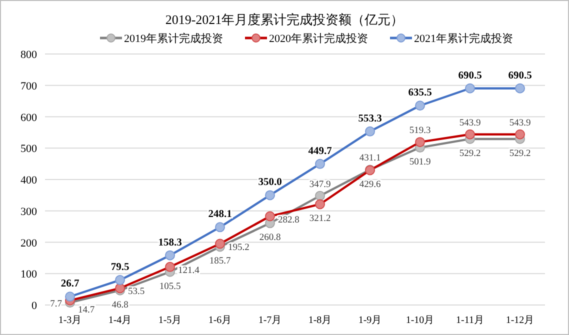 The height and width of the screenshot is (335, 569). Describe the element at coordinates (284, 19) in the screenshot. I see `chart-title: 2019-2021年月度累计完成投资额（亿元）` at that location.